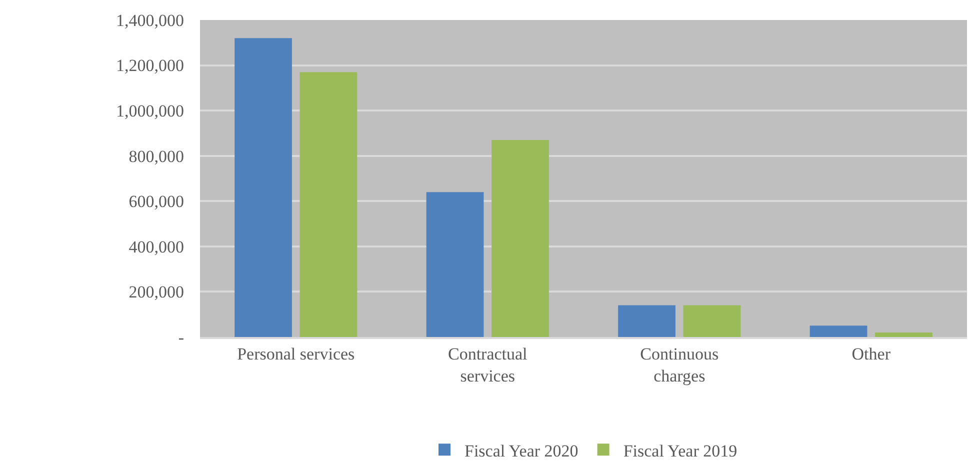 This screenshot has height=473, width=972. I want to click on y-tick-label: 600,000, so click(156, 202).